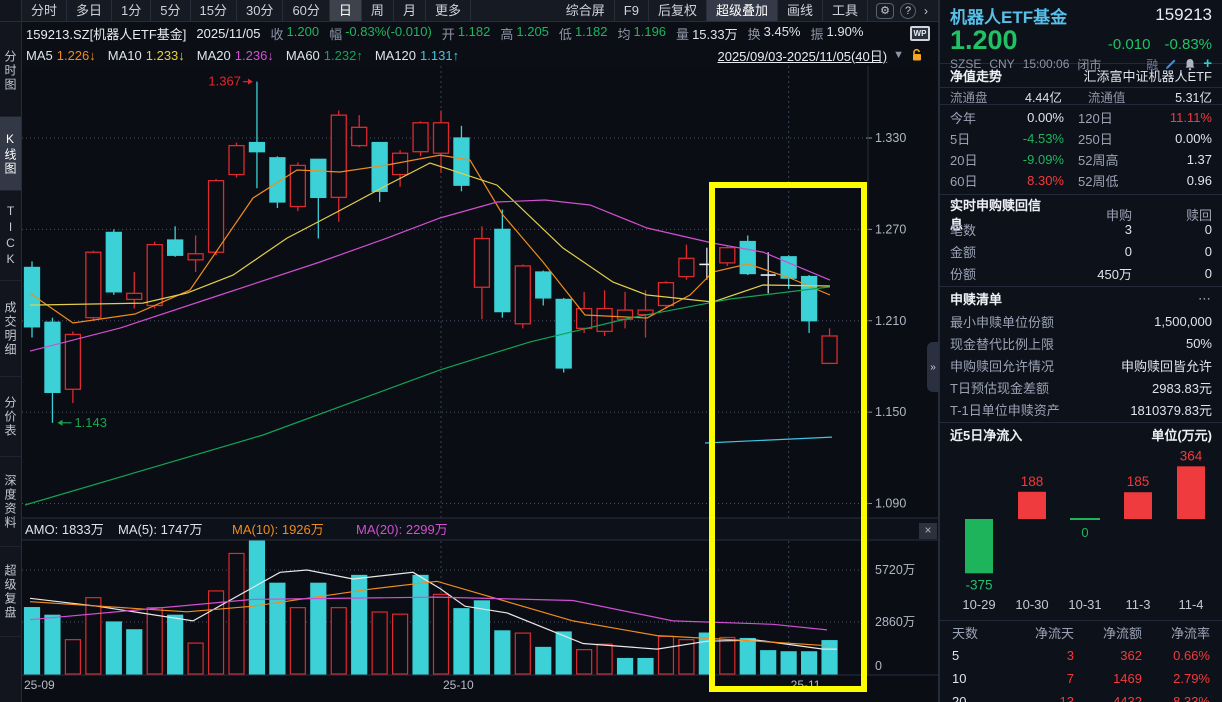 This screenshot has width=1222, height=702. Describe the element at coordinates (632, 10) in the screenshot. I see `tool-tab-1: F9` at that location.